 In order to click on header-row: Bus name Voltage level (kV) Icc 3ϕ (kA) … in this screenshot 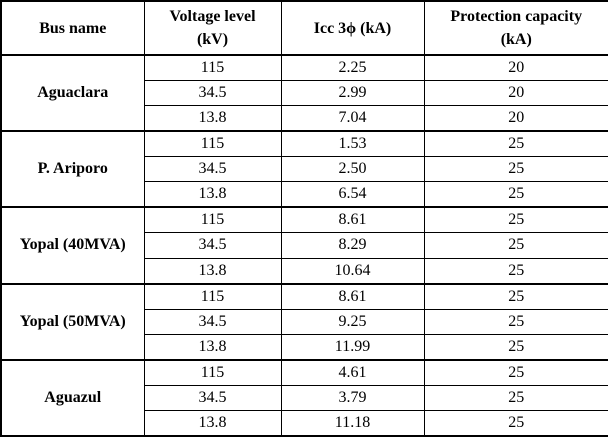, I will do `click(304, 28)`.